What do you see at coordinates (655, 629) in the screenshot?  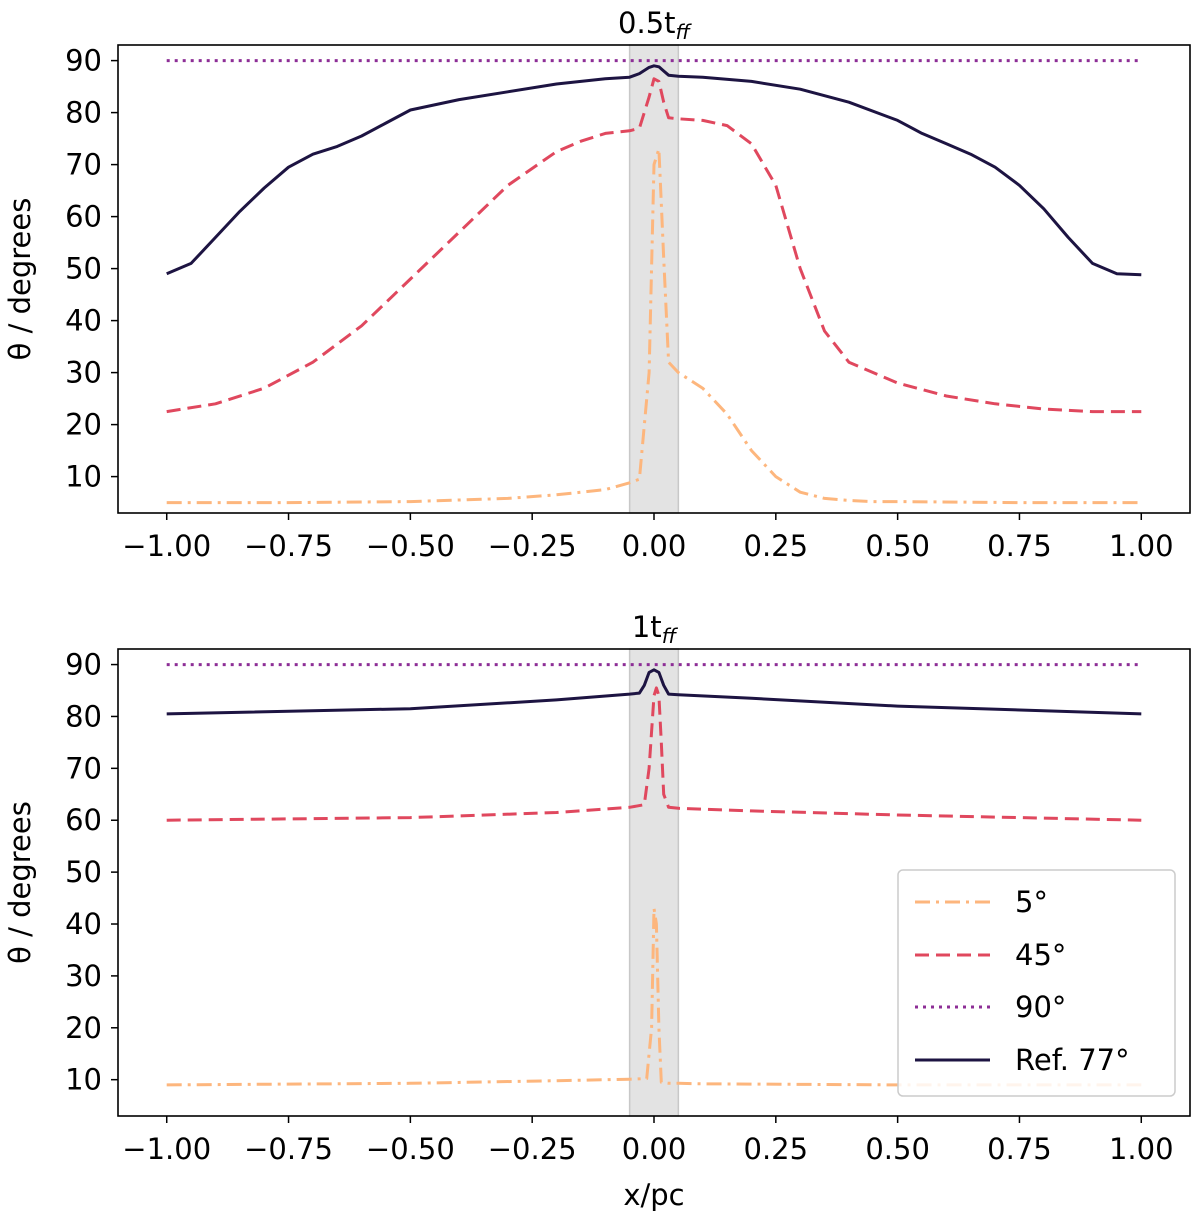 I see `panel-title: 1tff` at bounding box center [655, 629].